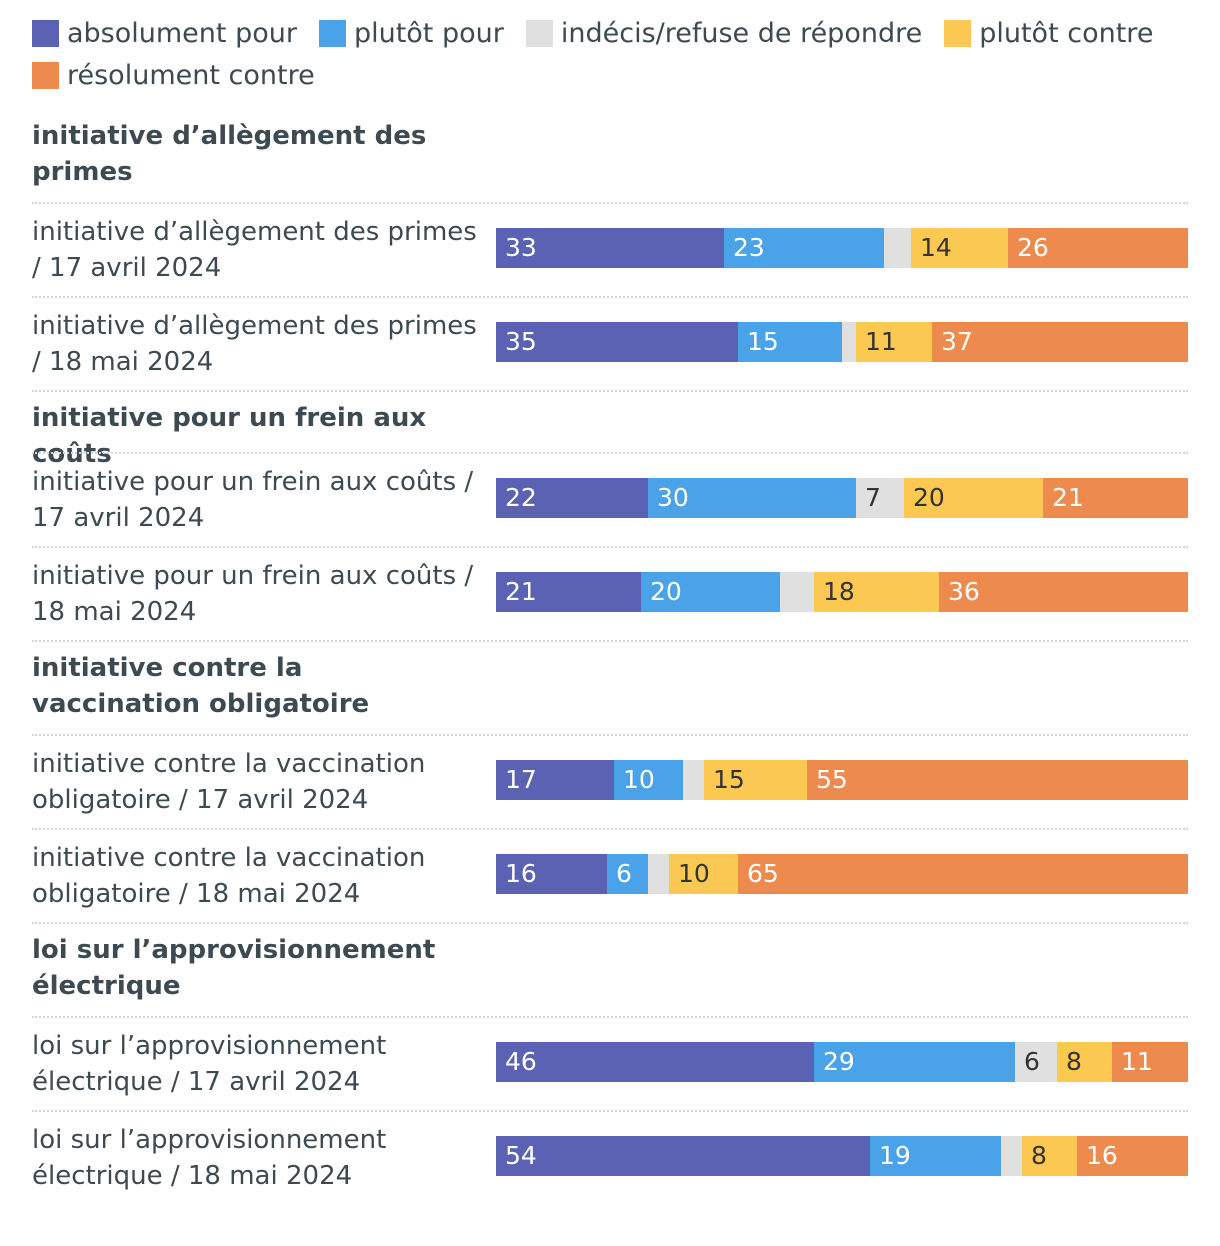 The image size is (1220, 1246). Describe the element at coordinates (1150, 1062) in the screenshot. I see `bar-segment-resolument: 11` at that location.